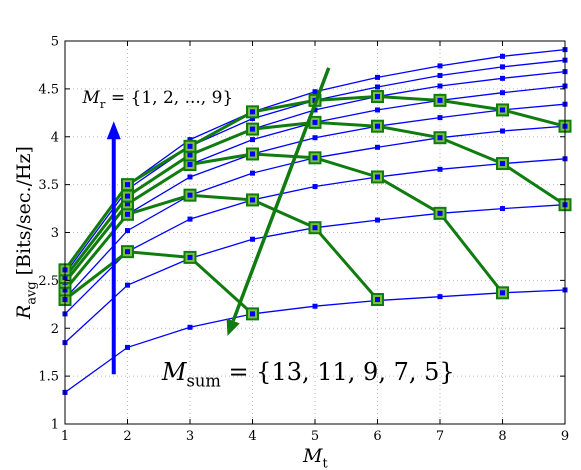 This screenshot has height=470, width=581. What do you see at coordinates (48, 185) in the screenshot?
I see `y-tick-label: 3.5` at bounding box center [48, 185].